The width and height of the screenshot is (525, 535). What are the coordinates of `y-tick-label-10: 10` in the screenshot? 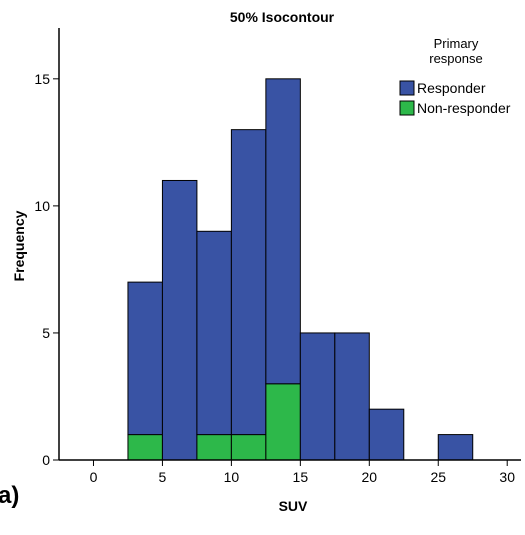 It's located at (42, 206).